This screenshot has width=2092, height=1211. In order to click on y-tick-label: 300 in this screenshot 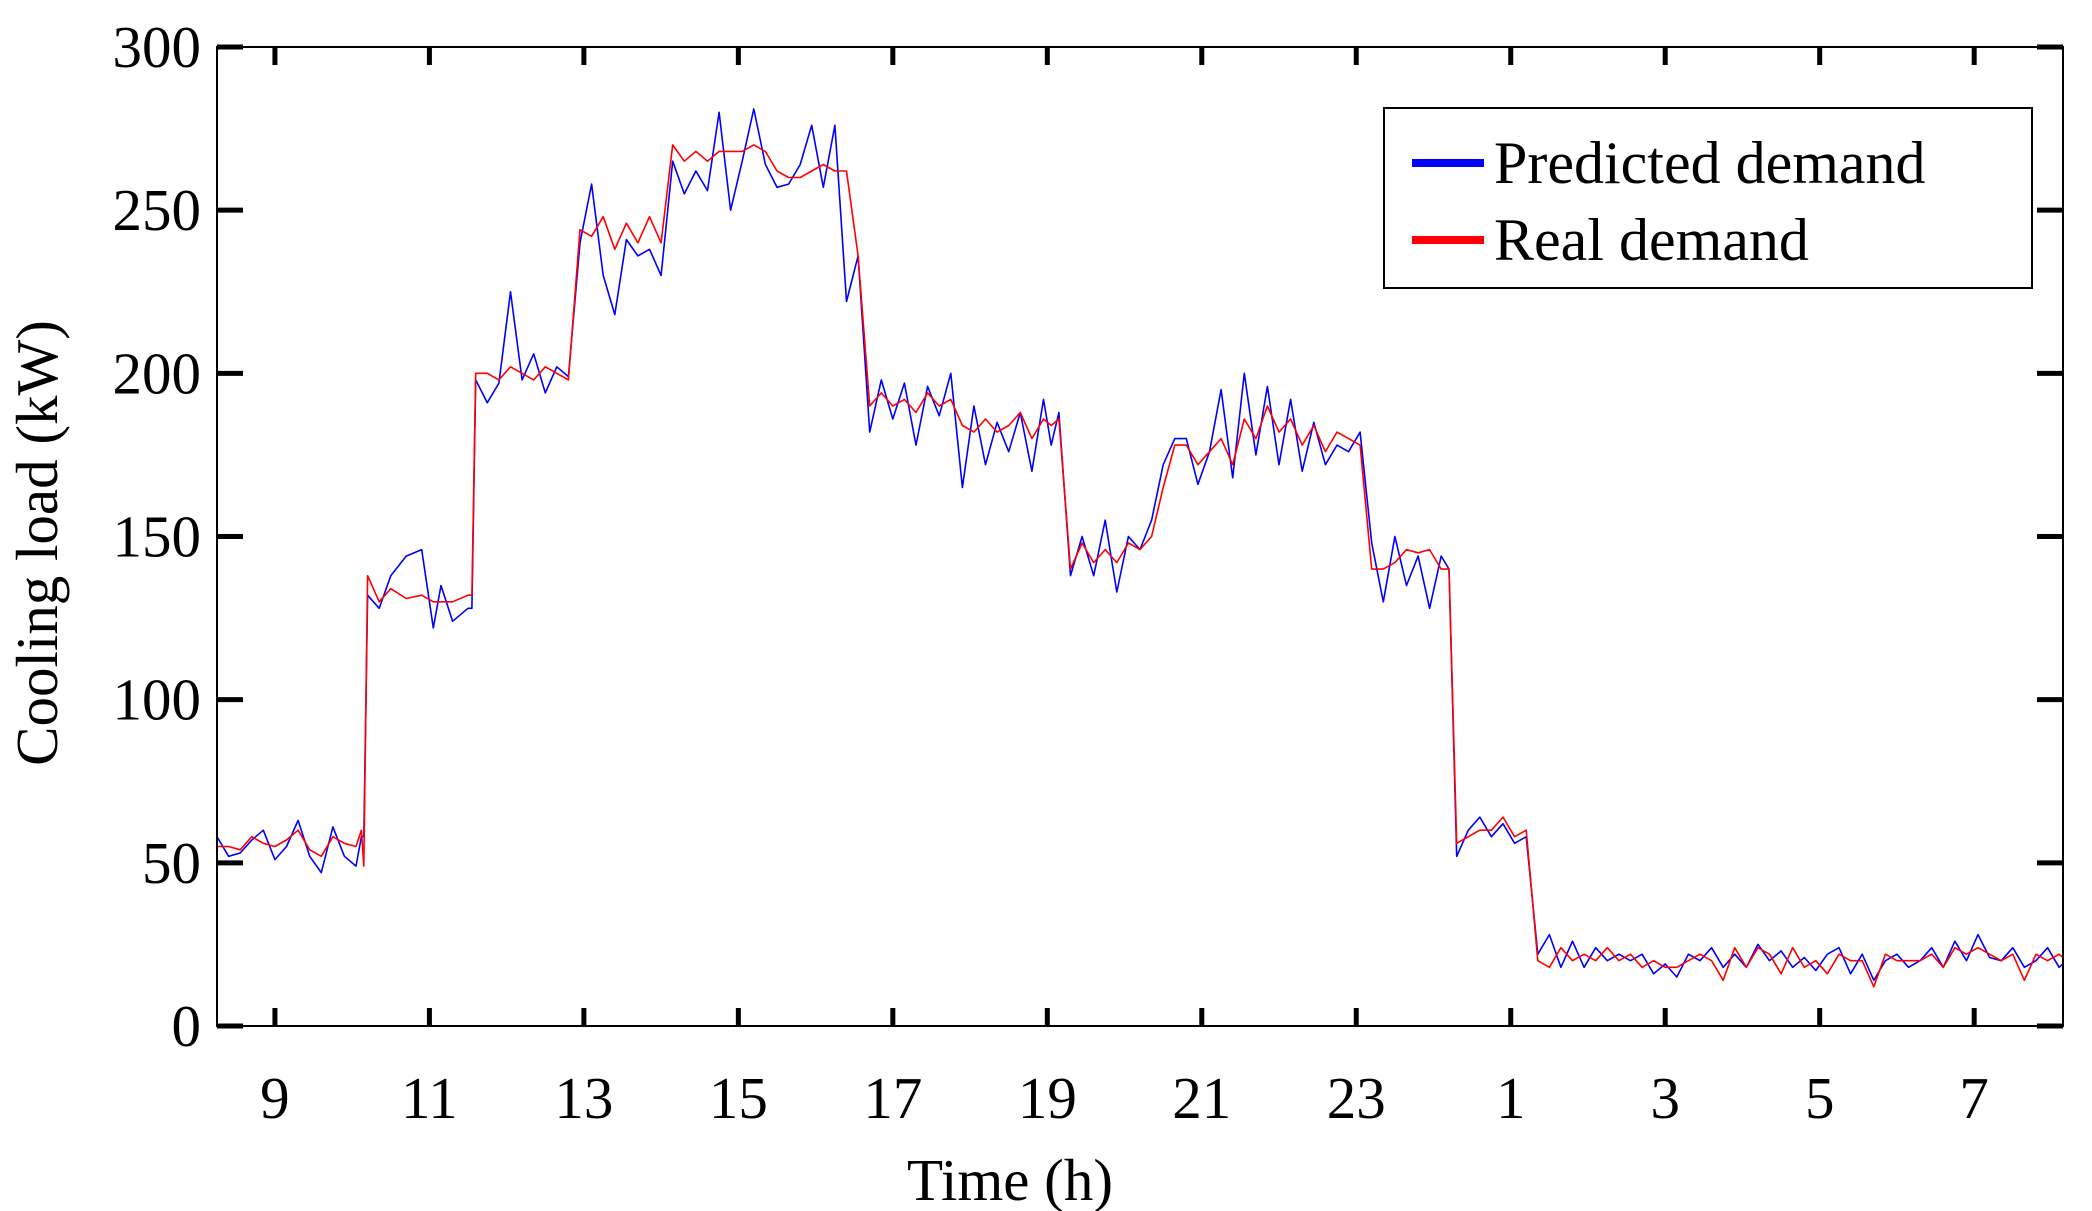, I will do `click(157, 47)`.